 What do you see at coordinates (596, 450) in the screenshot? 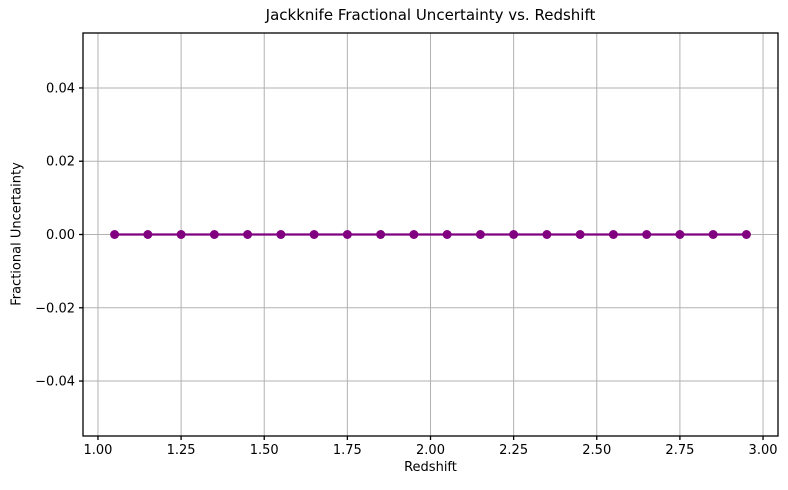
I see `x-tick-label: 2.50` at bounding box center [596, 450].